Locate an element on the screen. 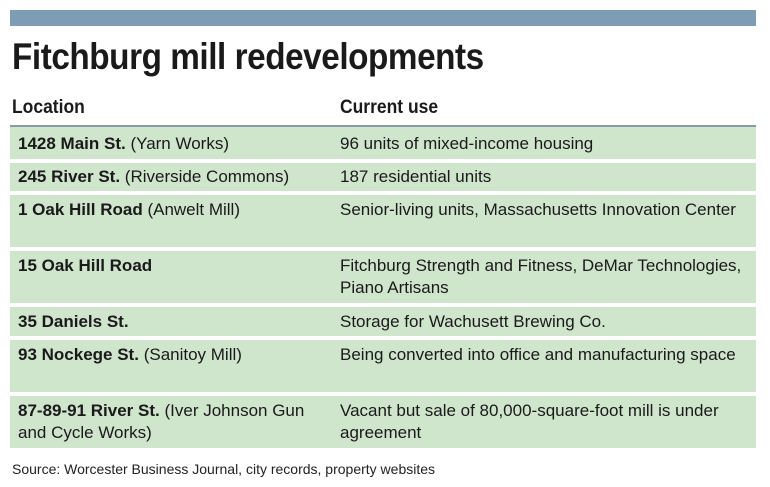 The image size is (770, 487). location-name: (Riverside Commons) is located at coordinates (207, 176).